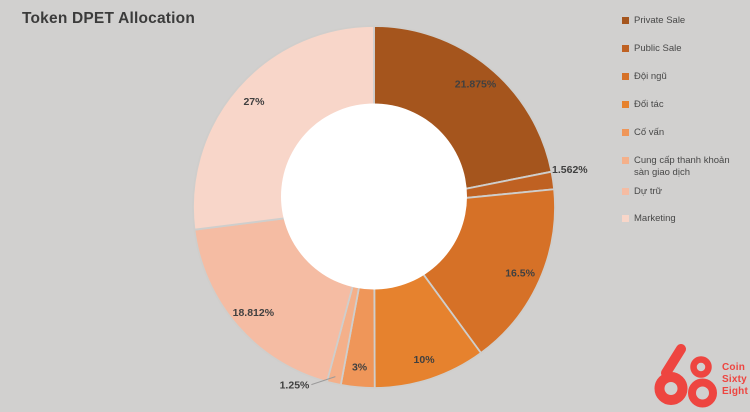 The width and height of the screenshot is (750, 412). What do you see at coordinates (425, 360) in the screenshot?
I see `slice-label-3: 10%` at bounding box center [425, 360].